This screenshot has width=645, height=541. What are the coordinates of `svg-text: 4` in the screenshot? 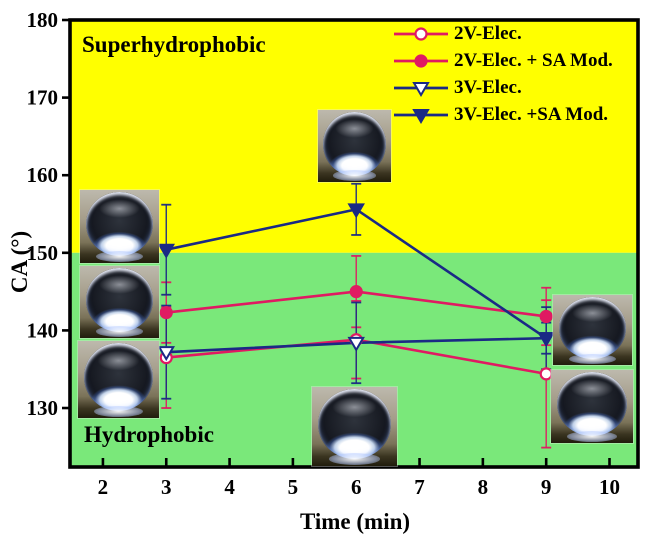 It's located at (229, 487).